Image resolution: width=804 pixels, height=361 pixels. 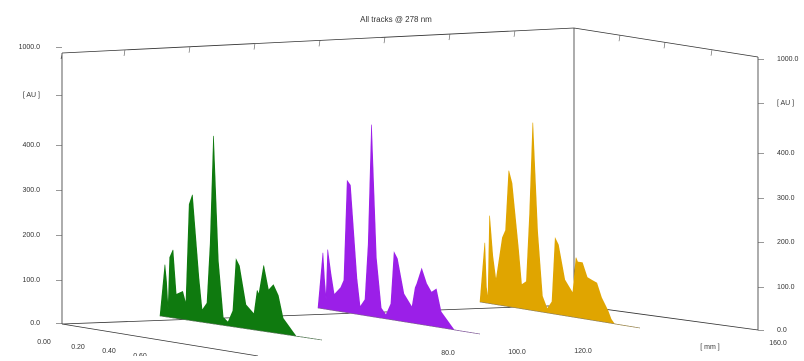 What do you see at coordinates (786, 287) in the screenshot?
I see `right-tick-label: 100.0` at bounding box center [786, 287].